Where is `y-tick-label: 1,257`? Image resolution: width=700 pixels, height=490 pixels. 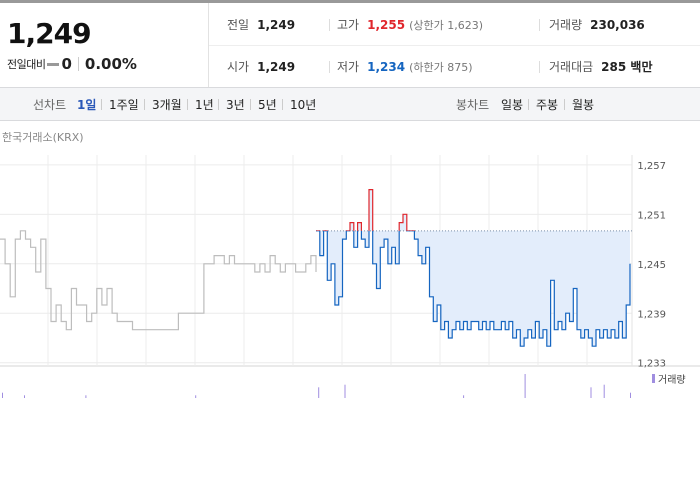 y-tick-label: 1,257 is located at coordinates (651, 166).